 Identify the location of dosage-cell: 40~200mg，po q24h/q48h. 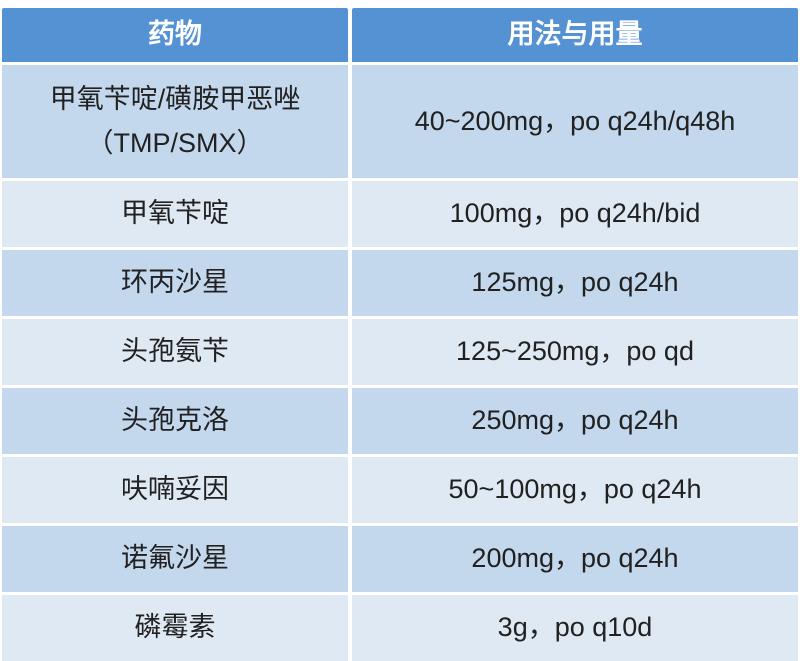
(575, 121).